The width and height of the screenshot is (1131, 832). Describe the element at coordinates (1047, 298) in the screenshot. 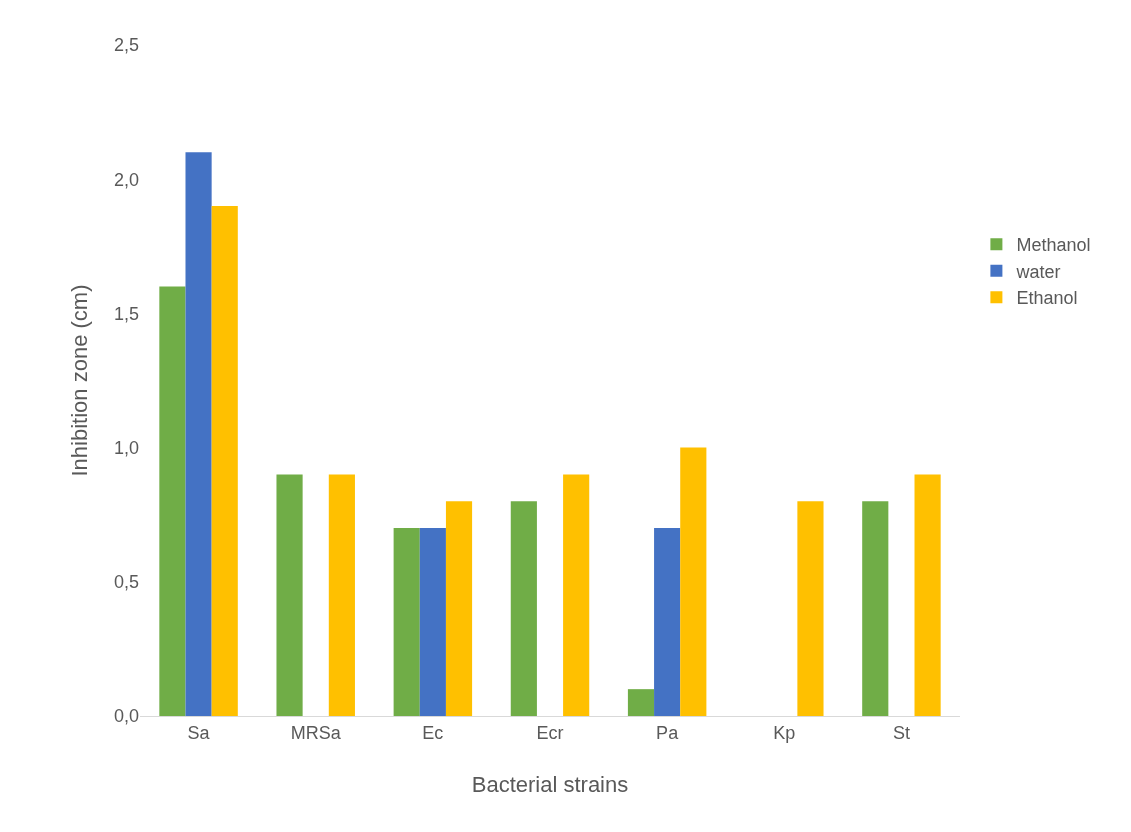

I see `legend-label: Ethanol` at that location.